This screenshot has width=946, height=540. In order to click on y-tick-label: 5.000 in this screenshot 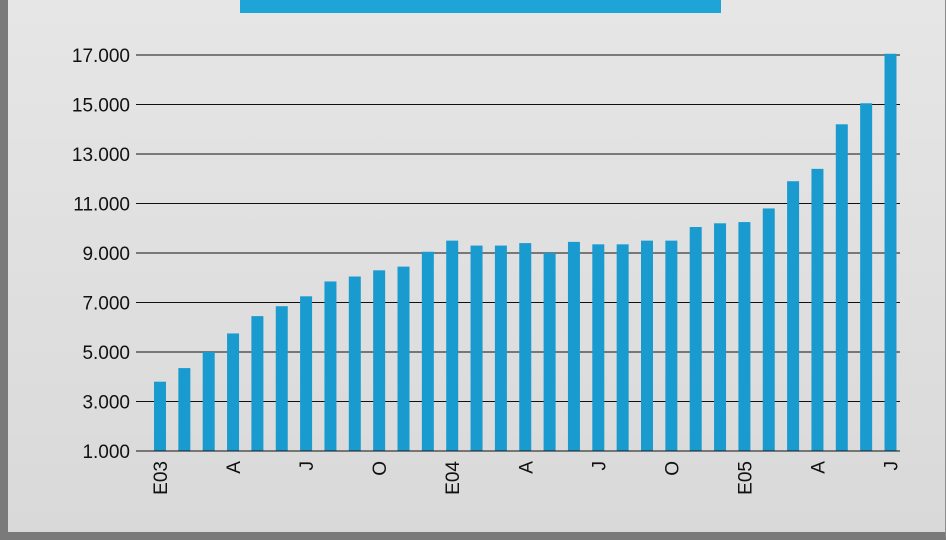, I will do `click(106, 353)`.